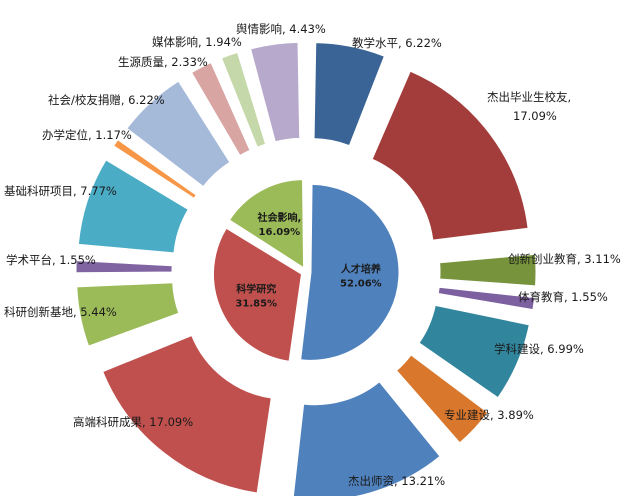  I want to click on inner-ring, so click(306, 270).